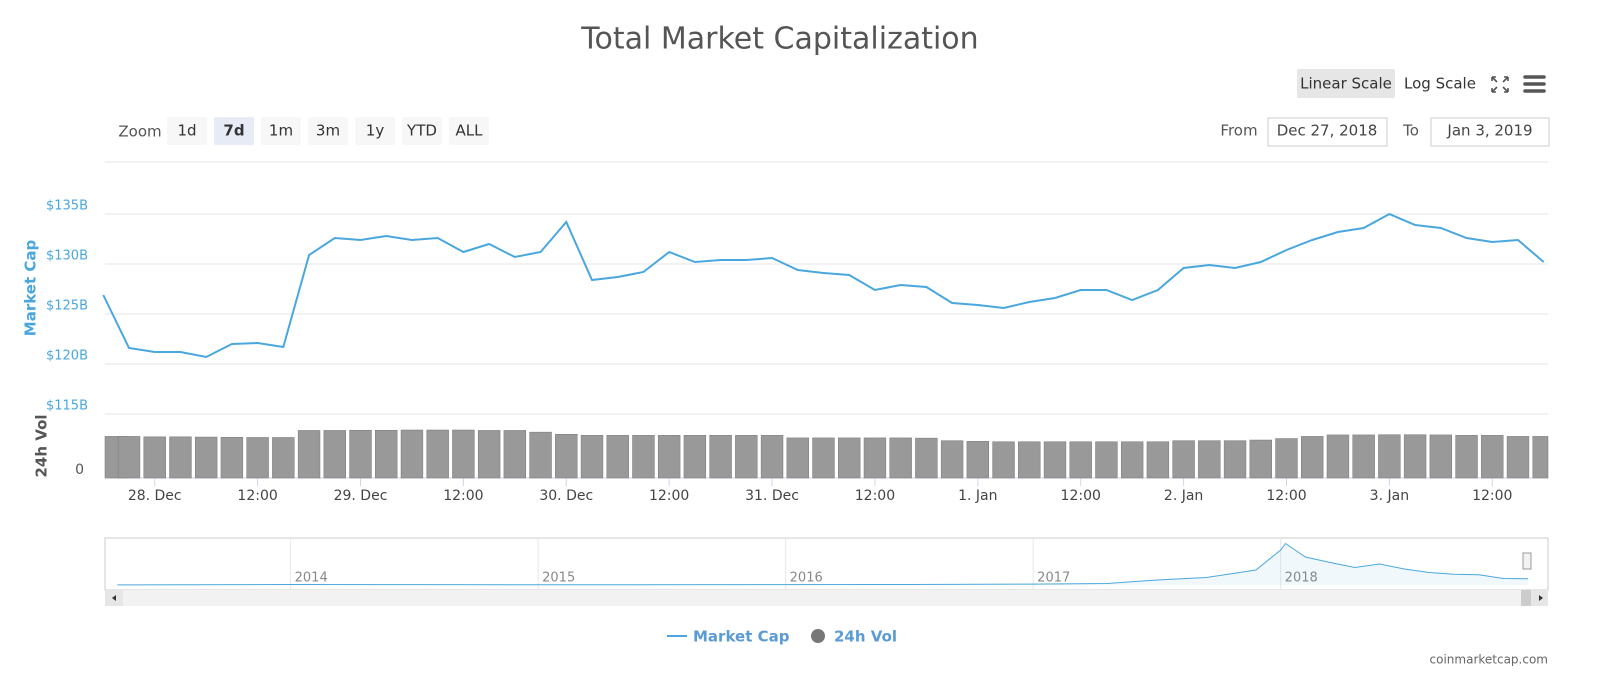 The width and height of the screenshot is (1600, 696). I want to click on legend-label: 24h Vol, so click(865, 637).